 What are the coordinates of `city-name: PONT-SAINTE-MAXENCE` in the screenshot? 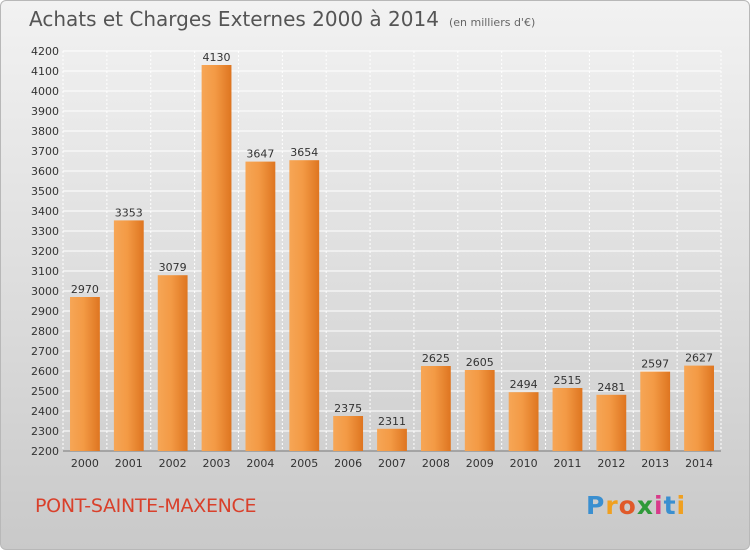 It's located at (146, 506).